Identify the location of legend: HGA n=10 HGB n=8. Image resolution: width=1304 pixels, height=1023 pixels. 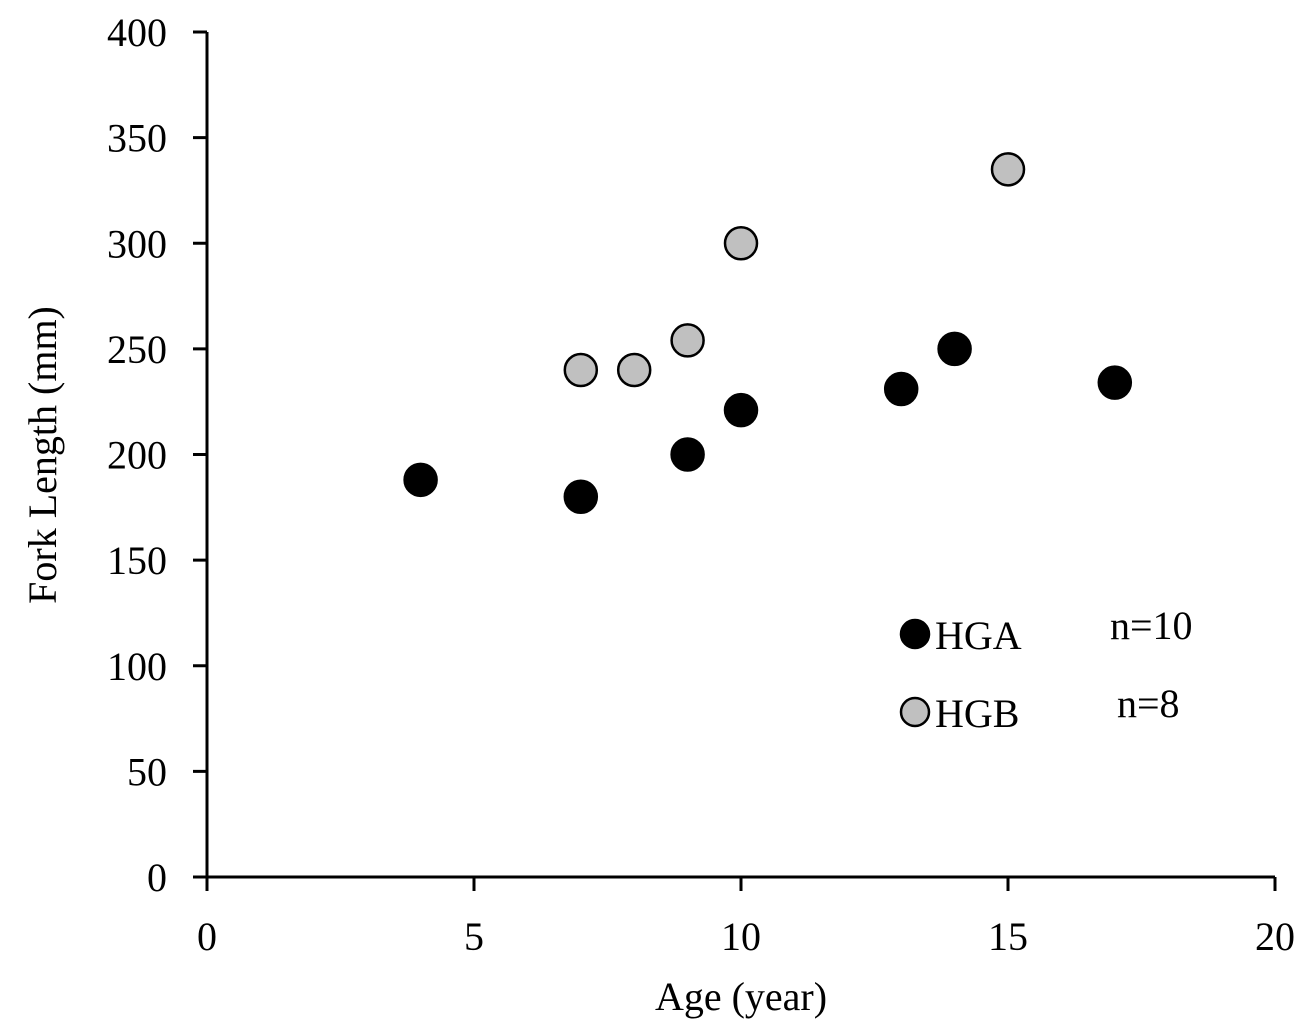
(1046, 669).